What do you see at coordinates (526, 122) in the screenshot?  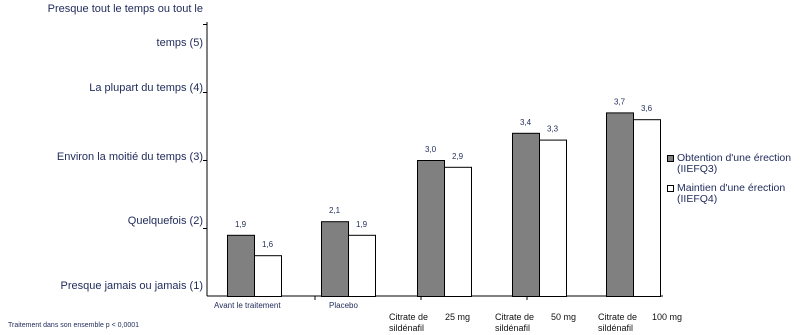 I see `bar-value-label: 3,4` at bounding box center [526, 122].